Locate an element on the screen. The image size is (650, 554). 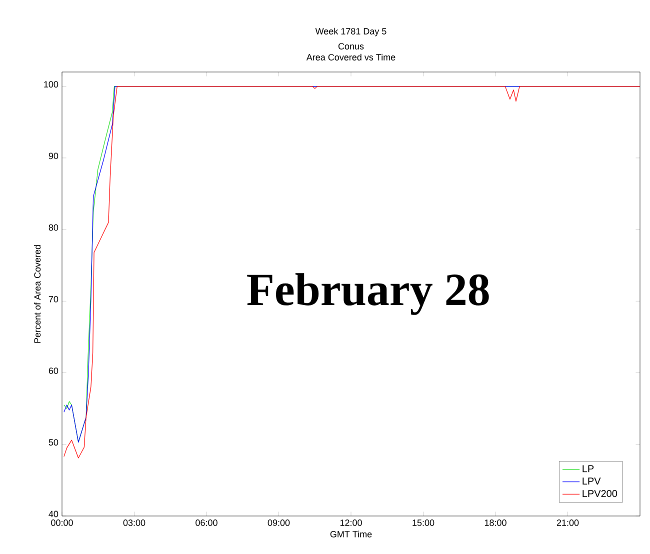
y-tick-label: 70 is located at coordinates (53, 299).